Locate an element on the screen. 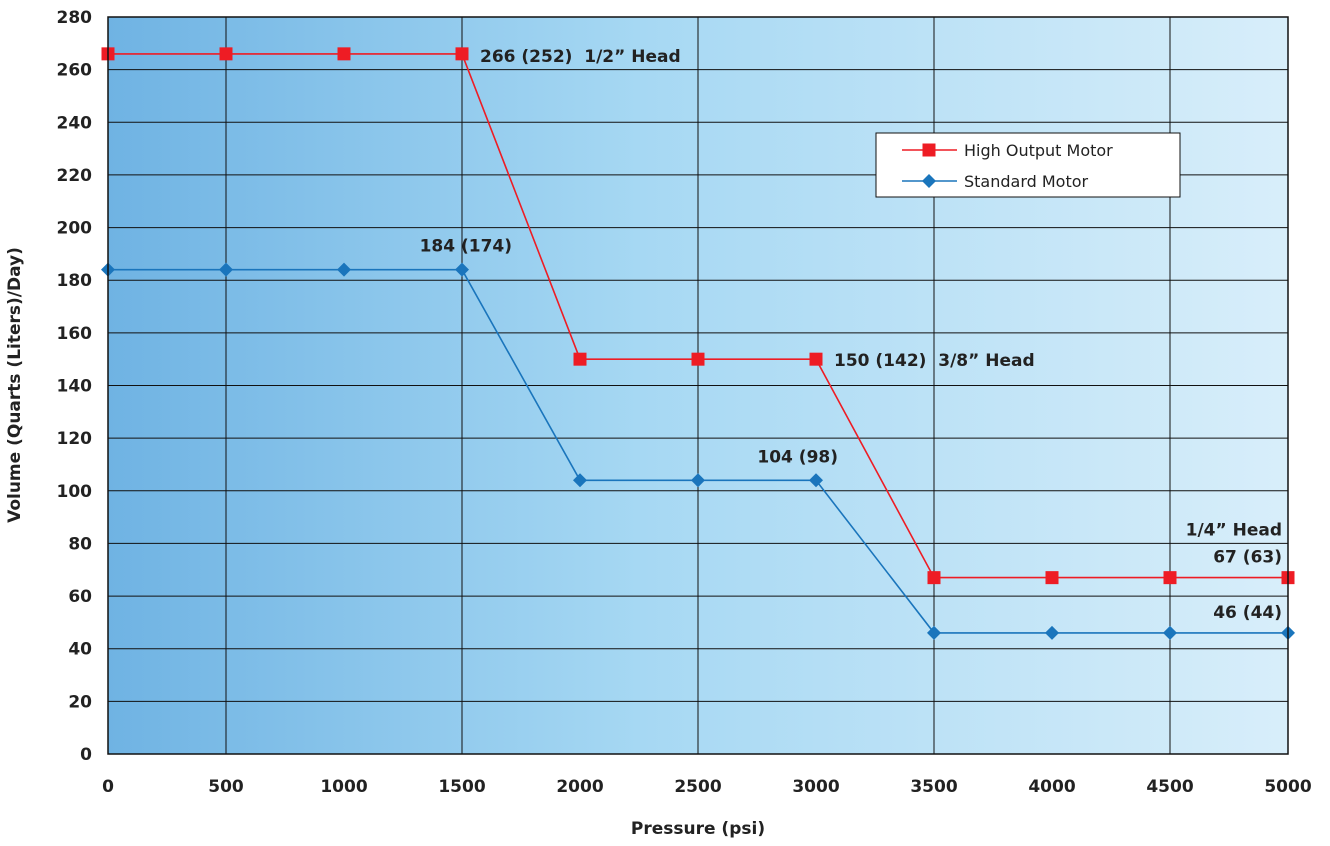 Image resolution: width=1330 pixels, height=846 pixels. x-axis-ticks: 0 500 1000 1500 2000 2500 3000 3500 4000 4500 5000 is located at coordinates (707, 787).